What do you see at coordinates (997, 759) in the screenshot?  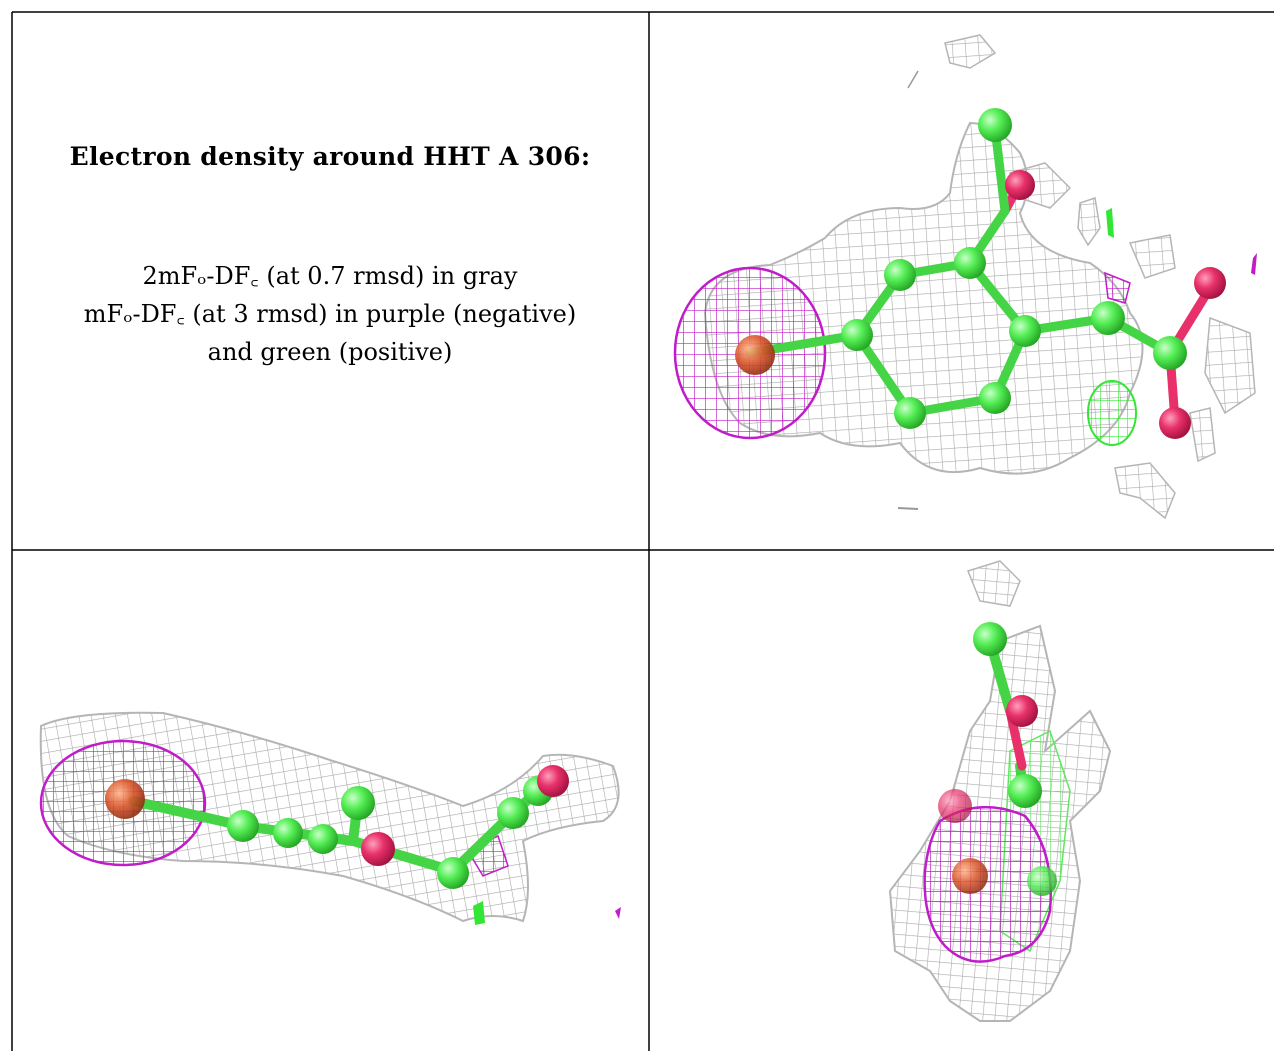 I see `ligand-model-edge` at bounding box center [997, 759].